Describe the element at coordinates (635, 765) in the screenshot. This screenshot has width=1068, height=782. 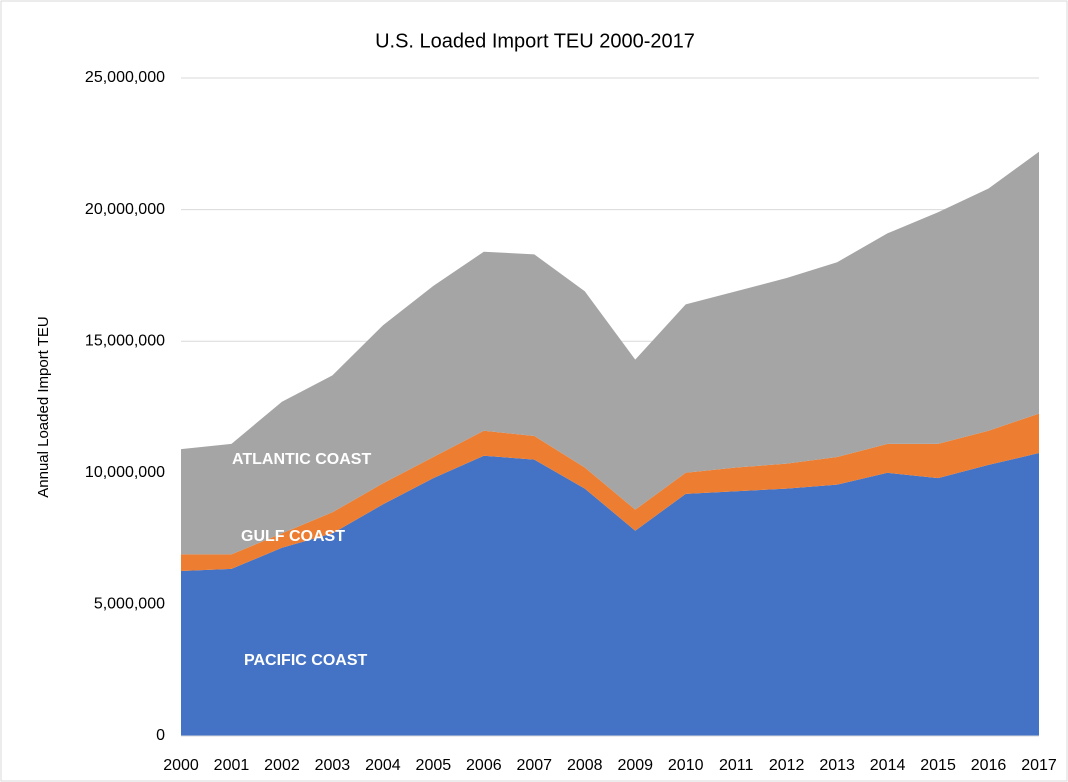
I see `x-tick-label: 2009` at that location.